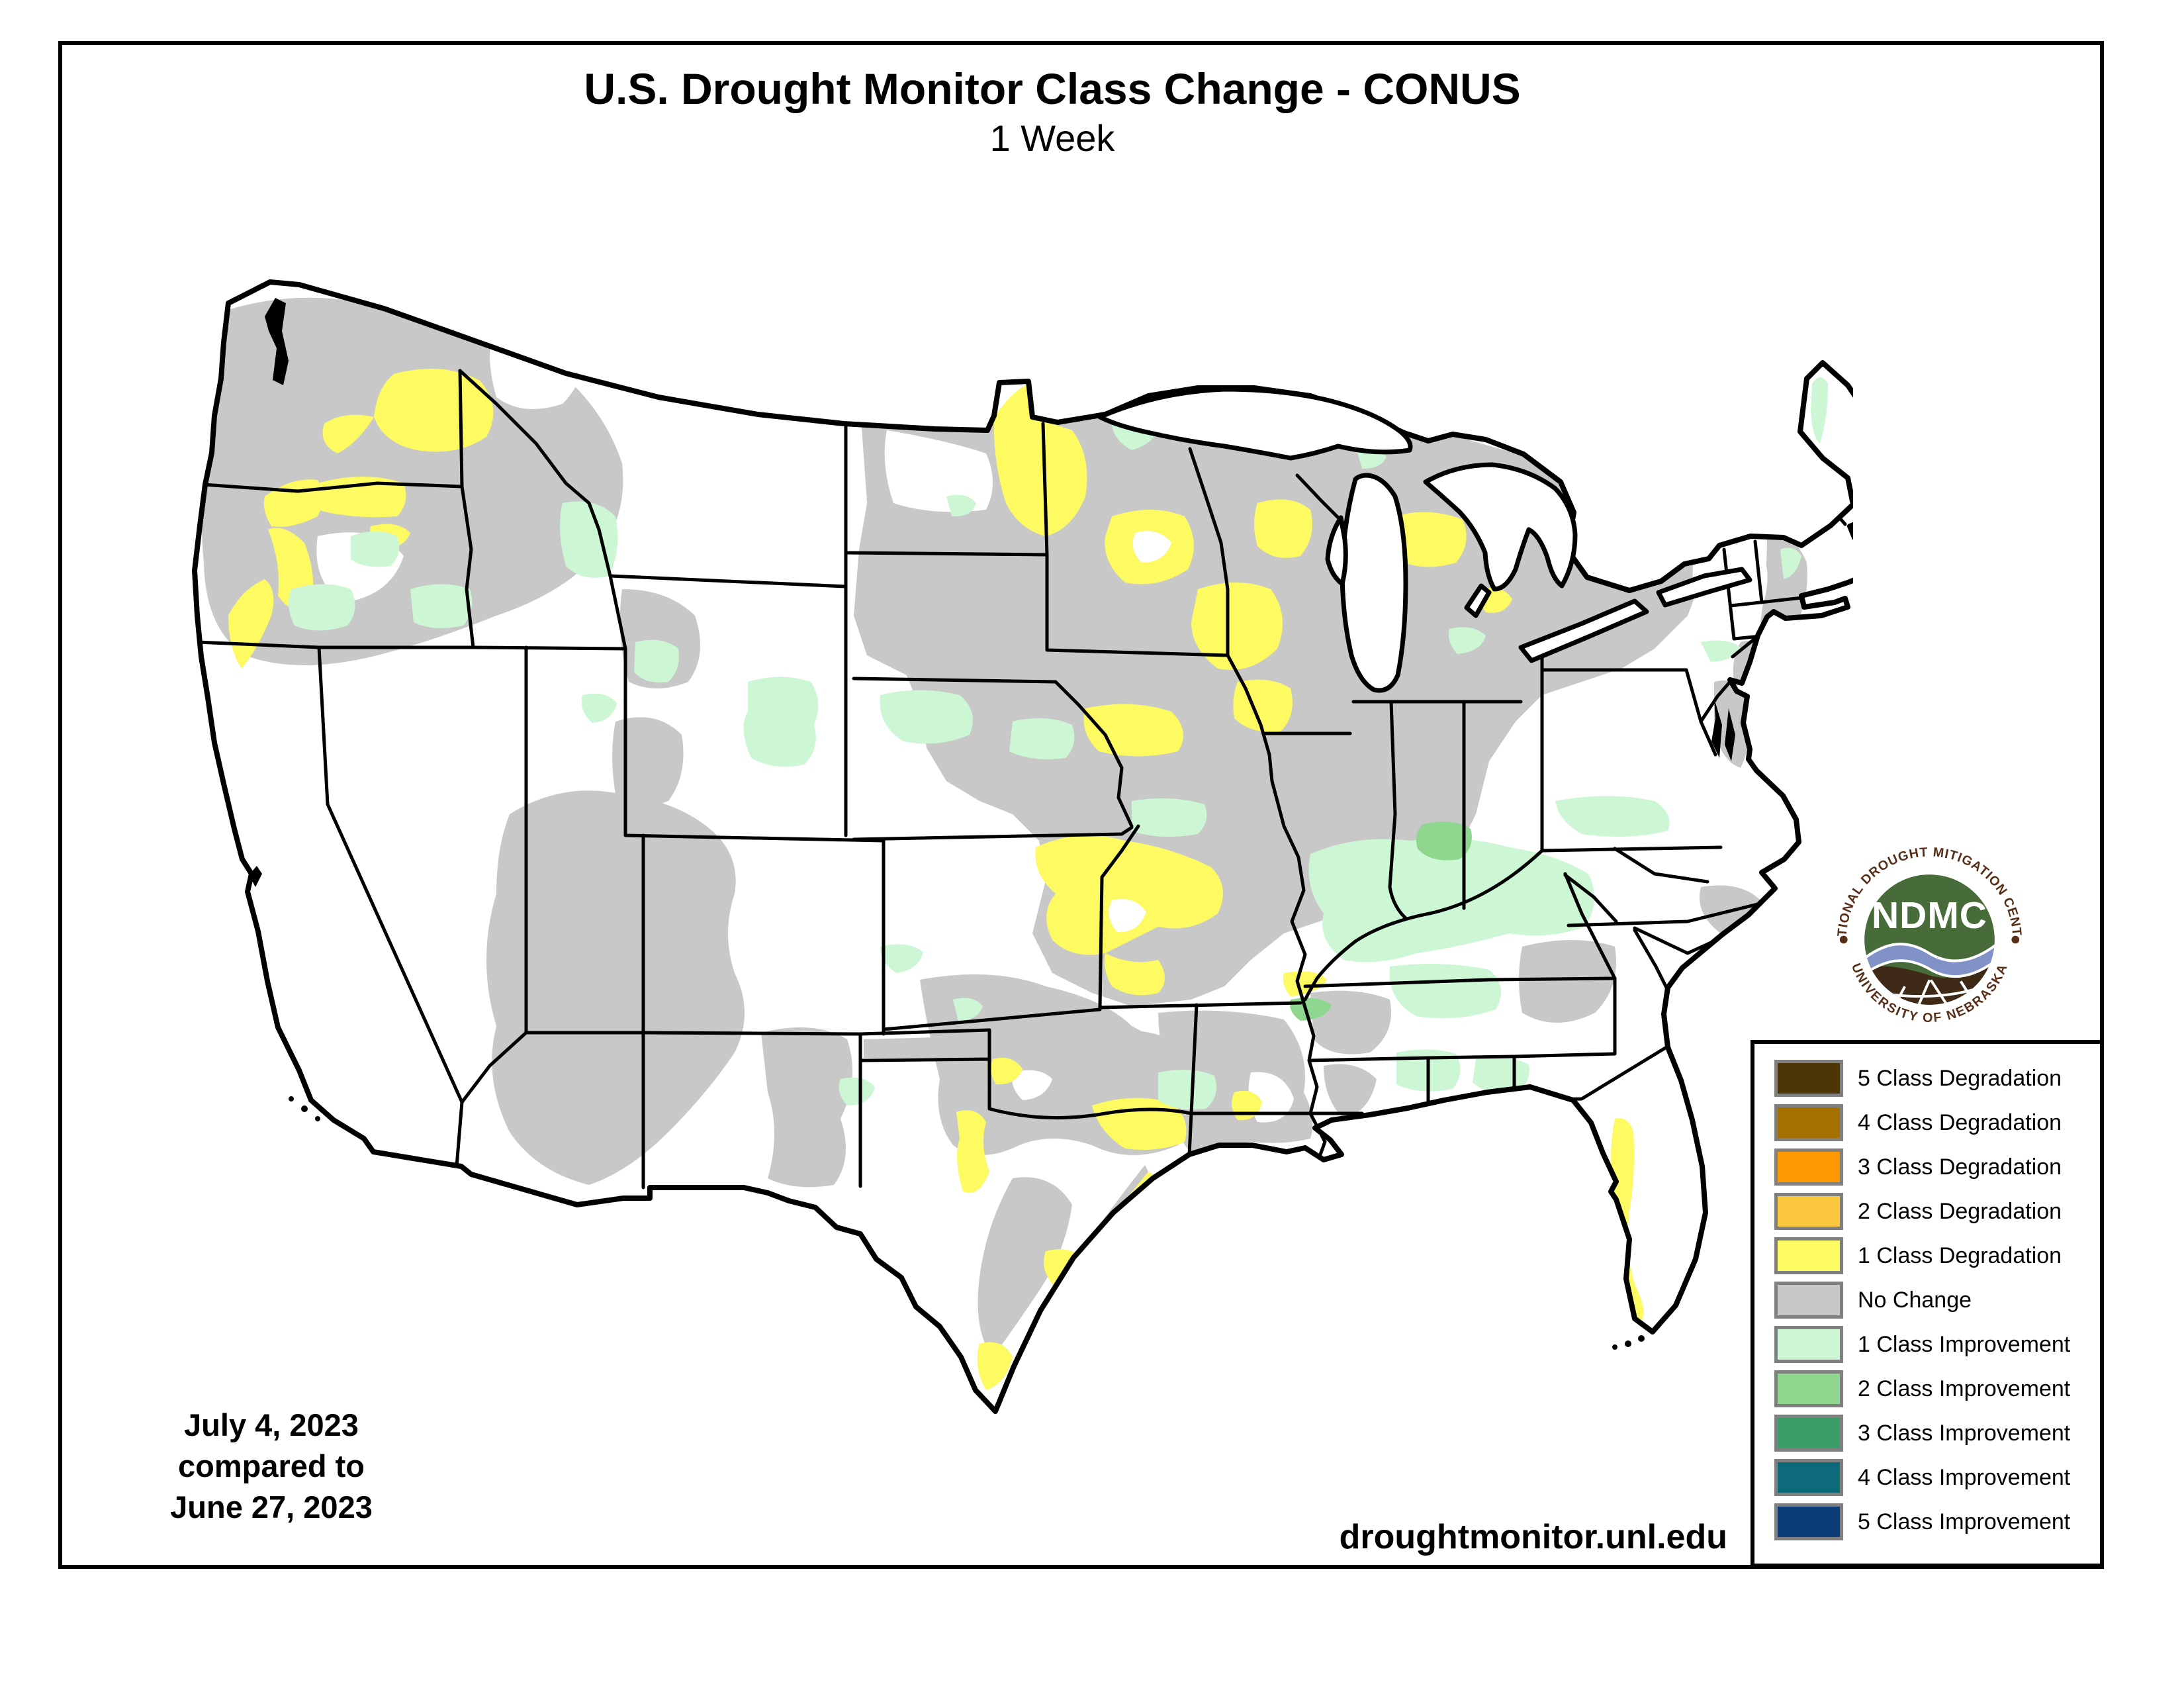  I want to click on saginaw-bay, so click(1478, 600).